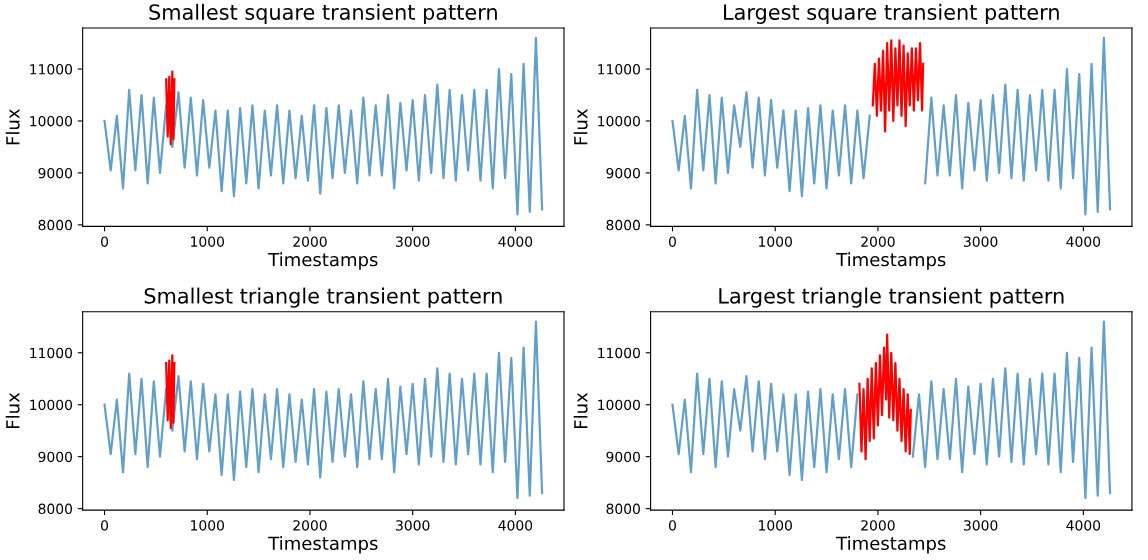 Image resolution: width=1148 pixels, height=560 pixels. What do you see at coordinates (323, 13) in the screenshot?
I see `chart-title: Smallest square transient pattern` at bounding box center [323, 13].